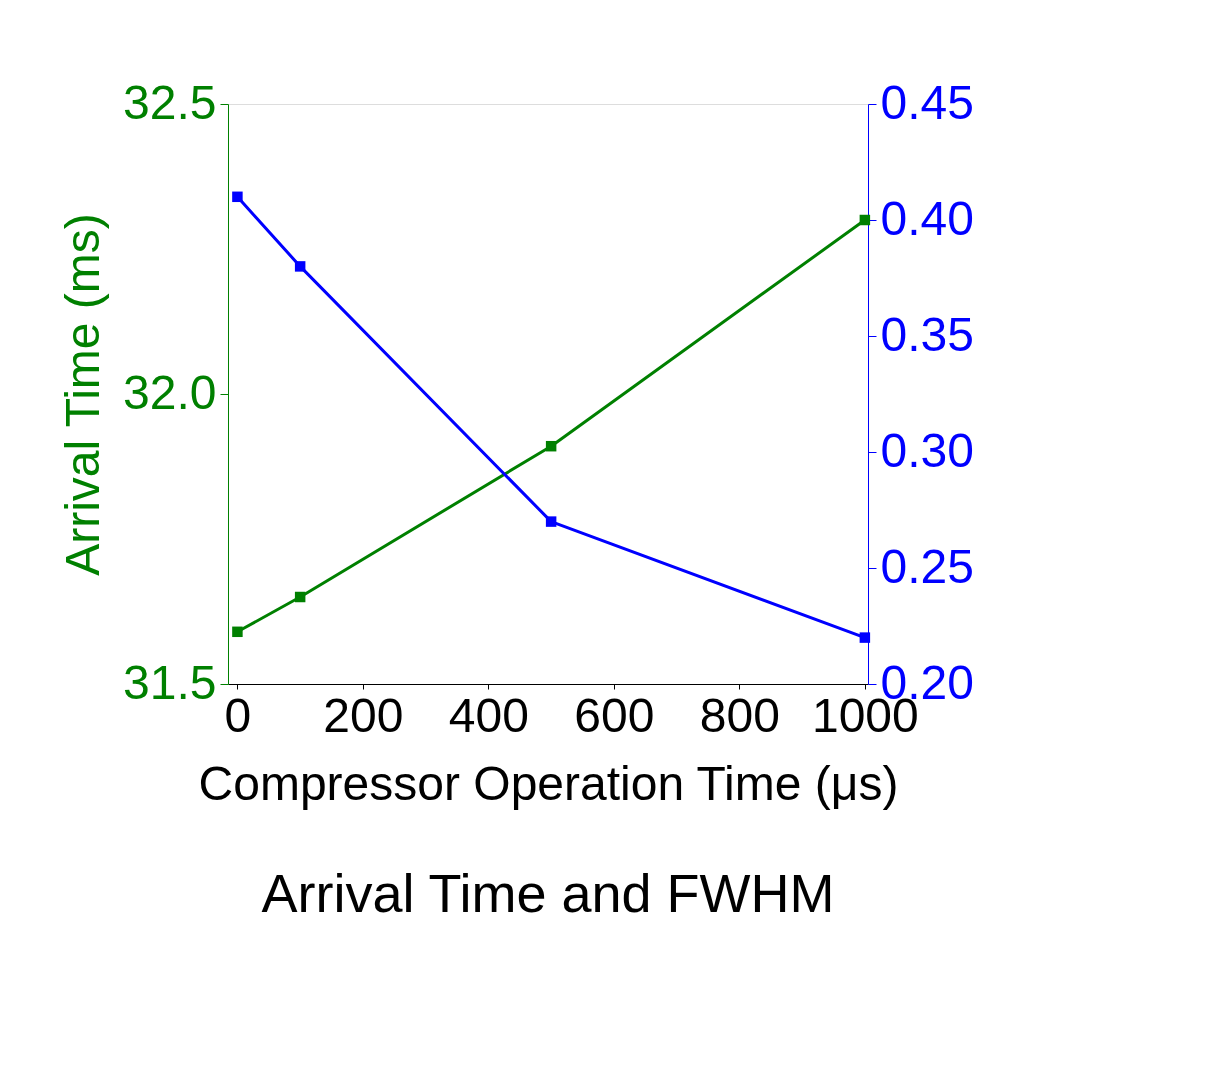  What do you see at coordinates (927, 566) in the screenshot?
I see `y2-tick-label: 0.25` at bounding box center [927, 566].